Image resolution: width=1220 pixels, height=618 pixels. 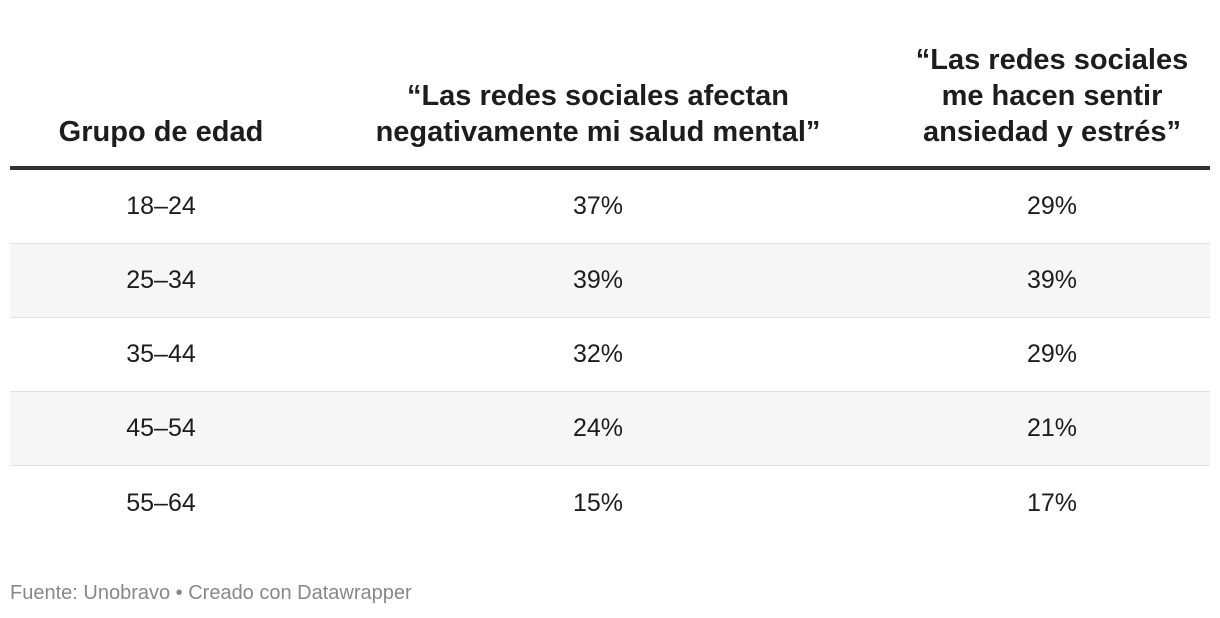 I want to click on cell-anxiety-stress: 21%, so click(x=1052, y=428).